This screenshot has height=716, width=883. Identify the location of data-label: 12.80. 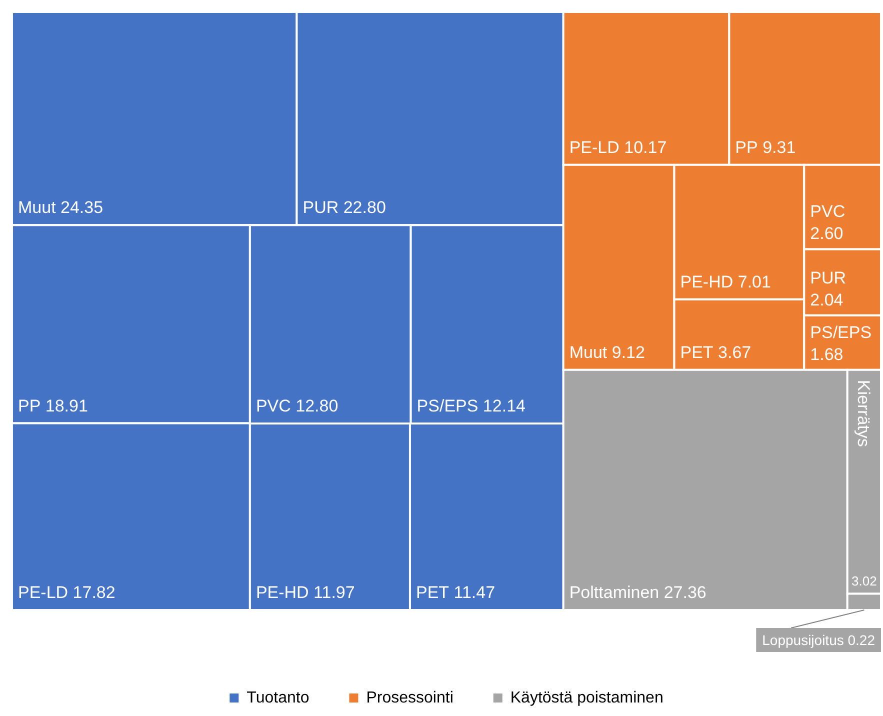
(317, 406).